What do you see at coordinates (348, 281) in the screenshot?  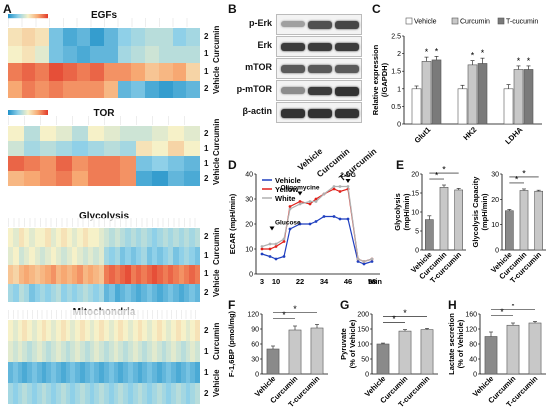 I see `x-tick-label: 46` at bounding box center [348, 281].